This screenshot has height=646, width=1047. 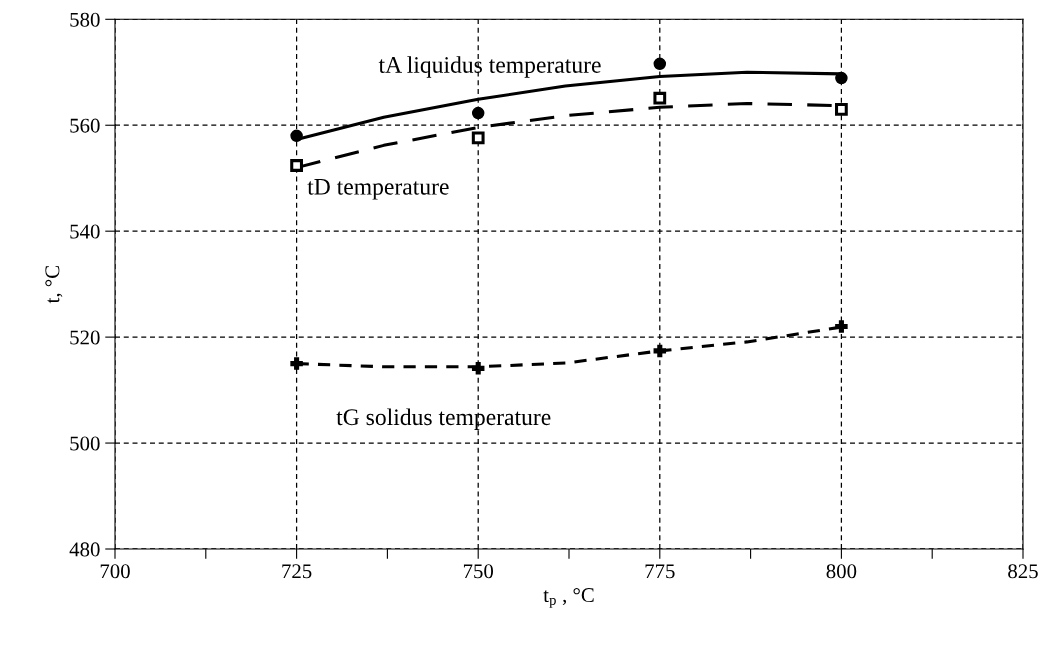 I want to click on y-tick-label: 580, so click(x=85, y=19).